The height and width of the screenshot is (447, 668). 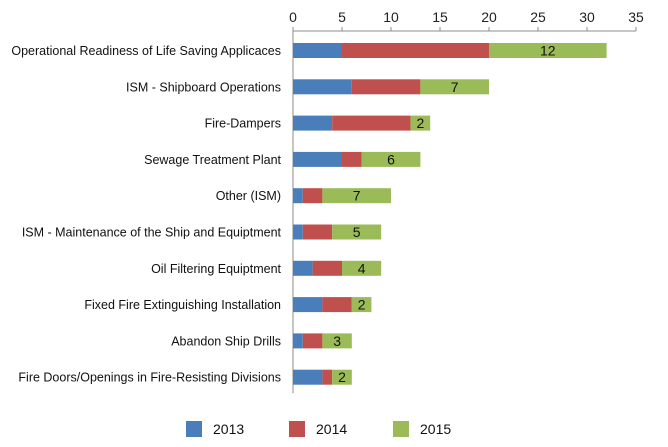 I want to click on category-label: Fixed Fire Extinguishing Installation, so click(x=182, y=305).